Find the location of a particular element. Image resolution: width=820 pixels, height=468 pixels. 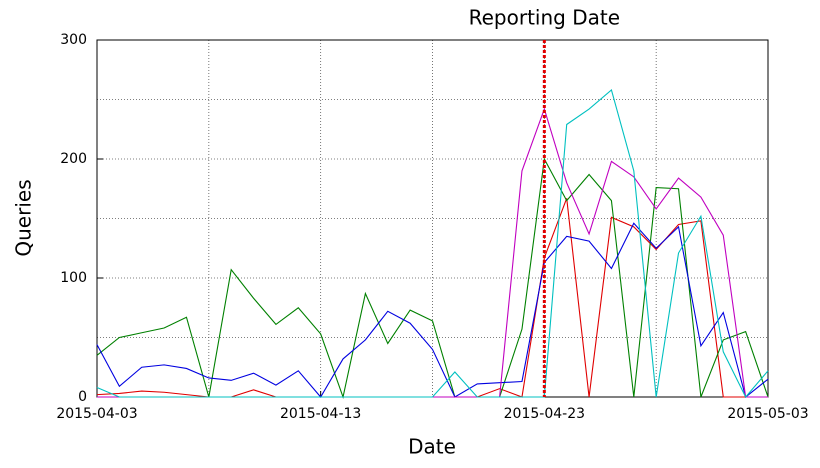

y-axis-label: Queries is located at coordinates (24, 217).